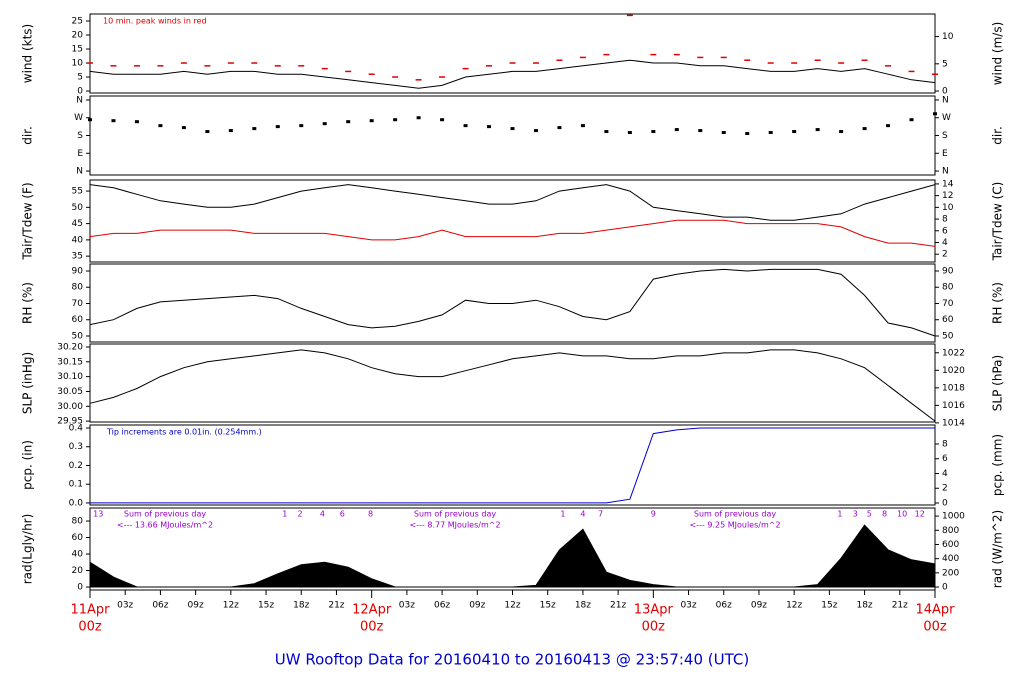 This screenshot has height=700, width=1024. What do you see at coordinates (342, 514) in the screenshot?
I see `hour-mark: 6` at bounding box center [342, 514].